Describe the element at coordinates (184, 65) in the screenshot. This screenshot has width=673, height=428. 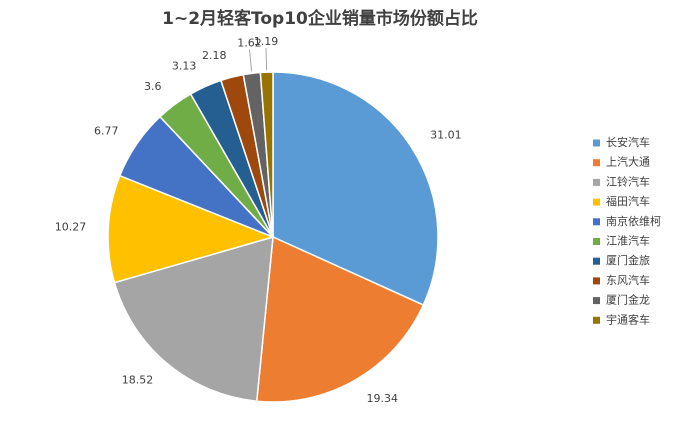
I see `data-label: 3.13` at that location.